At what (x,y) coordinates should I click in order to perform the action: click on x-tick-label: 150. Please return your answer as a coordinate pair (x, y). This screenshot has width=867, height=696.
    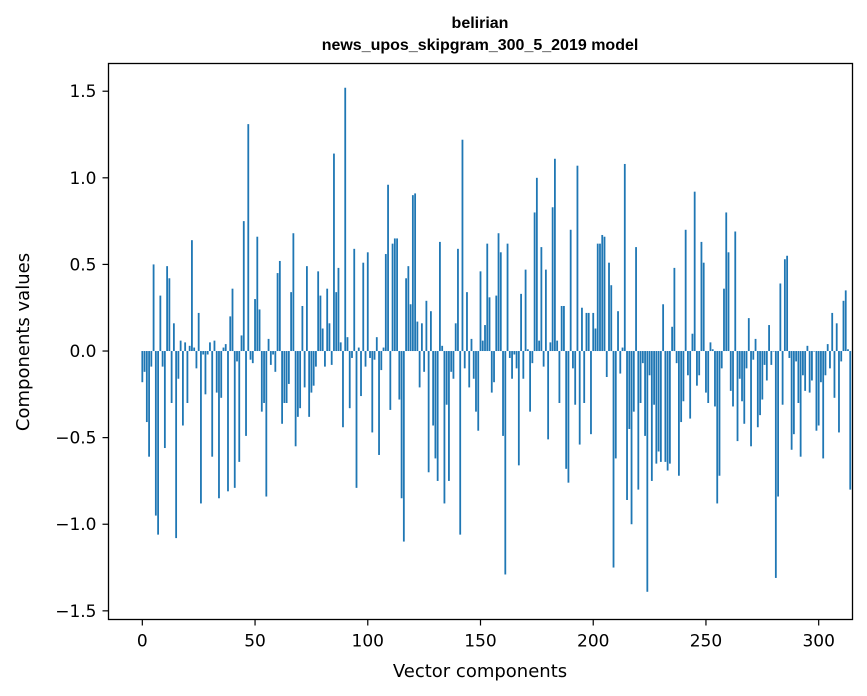
    Looking at the image, I should click on (480, 642).